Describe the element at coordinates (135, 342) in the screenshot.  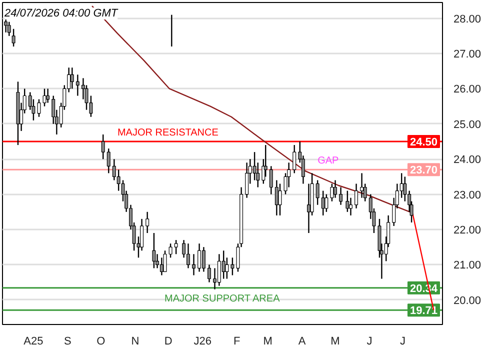
I see `x-tick-label: N` at that location.